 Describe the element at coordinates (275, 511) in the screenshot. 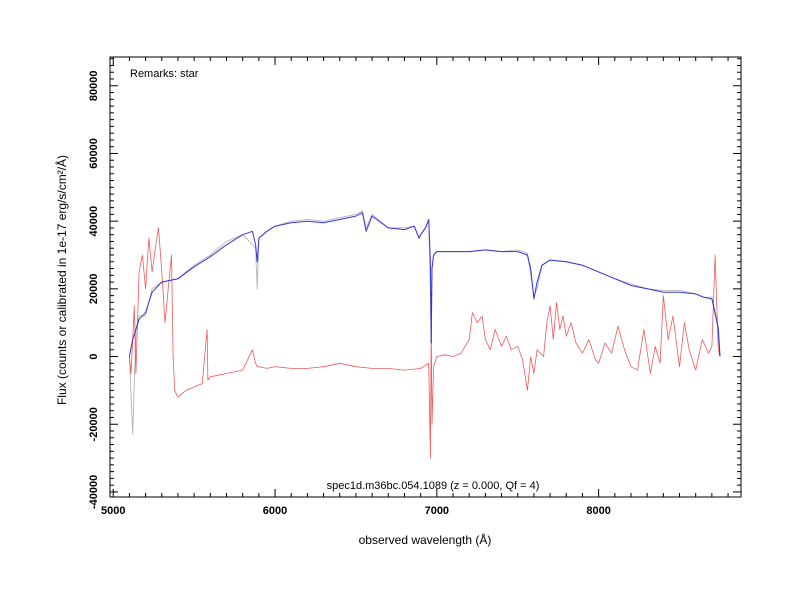

I see `x-tick-label: 6000` at that location.